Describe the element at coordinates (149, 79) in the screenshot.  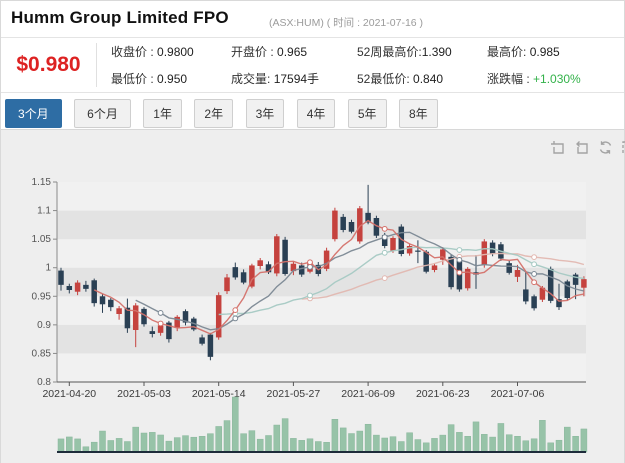
I see `stat-day-low: 最低价 : 0.950` at that location.